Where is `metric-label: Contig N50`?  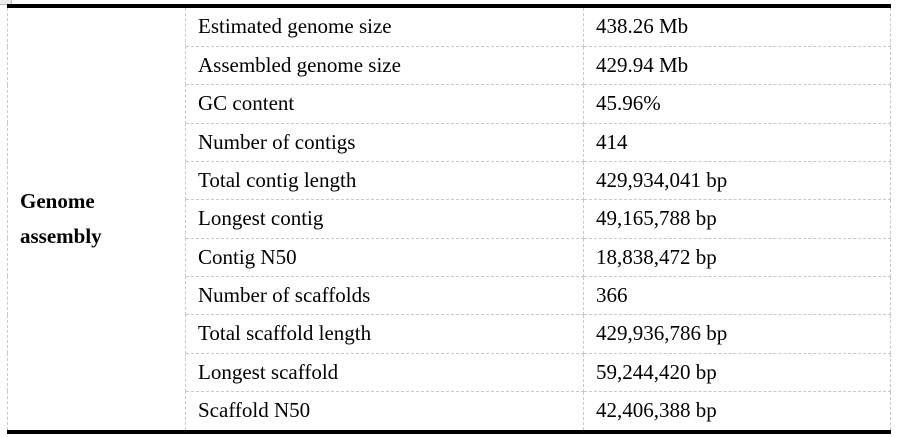 metric-label: Contig N50 is located at coordinates (384, 257).